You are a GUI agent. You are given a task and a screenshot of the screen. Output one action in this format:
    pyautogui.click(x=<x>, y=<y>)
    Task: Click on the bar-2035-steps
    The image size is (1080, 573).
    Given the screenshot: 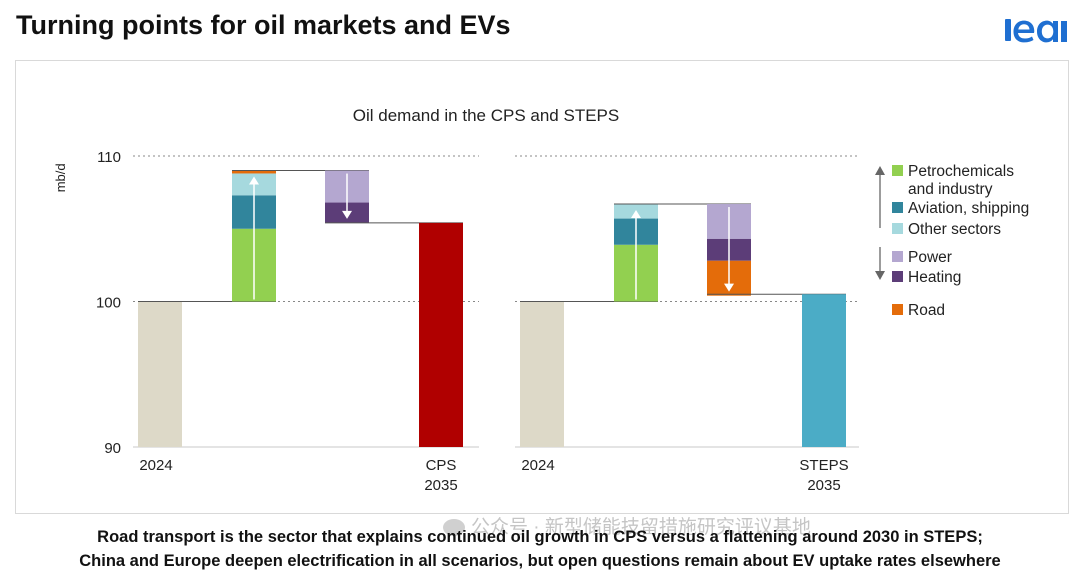 What is the action you would take?
    pyautogui.click(x=824, y=370)
    